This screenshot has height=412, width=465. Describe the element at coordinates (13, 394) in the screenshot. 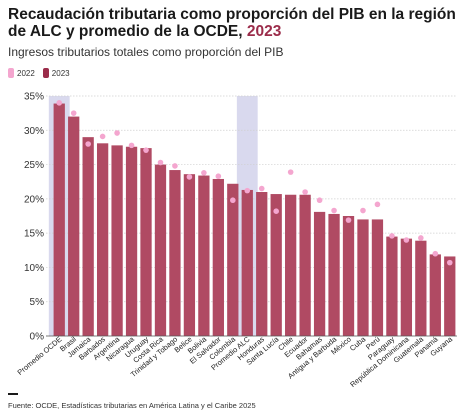

I see `footer-mark` at that location.